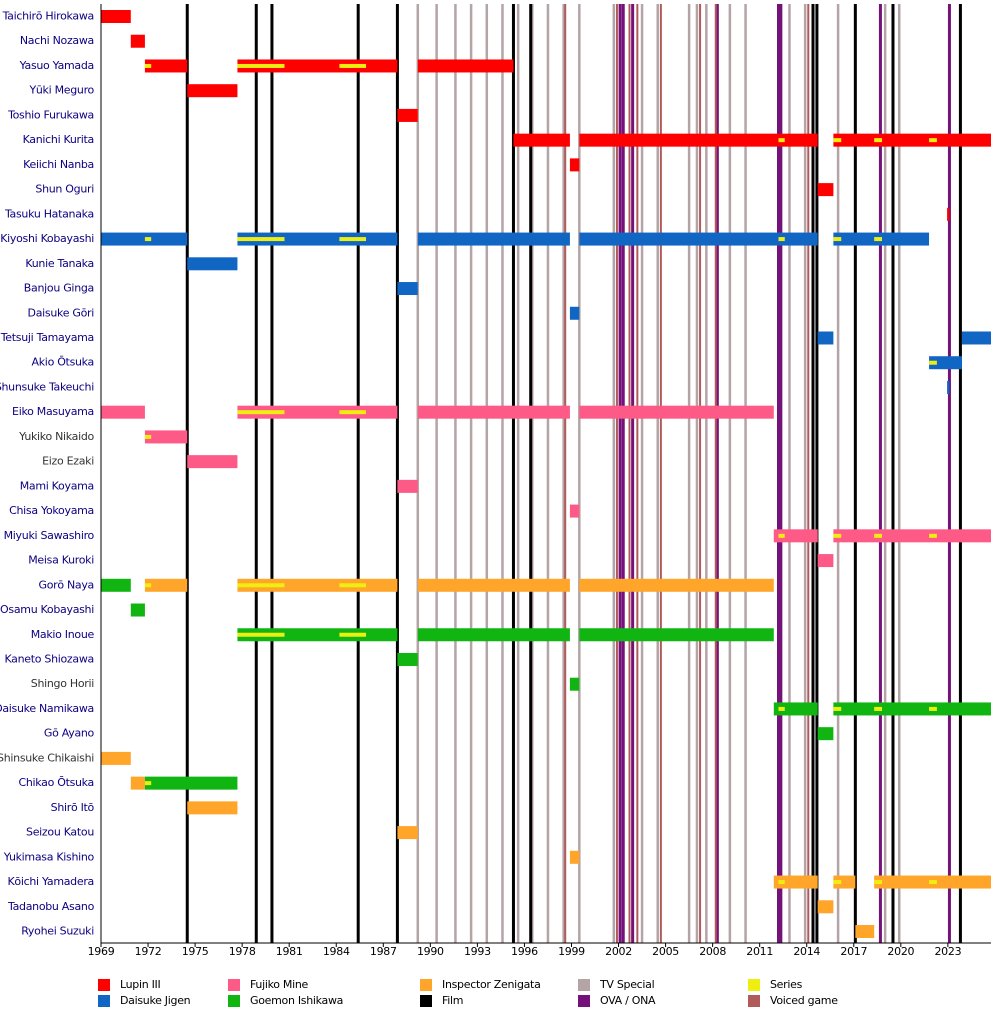  I want to click on row-label: Tasuku Hatanaka, so click(49, 213).